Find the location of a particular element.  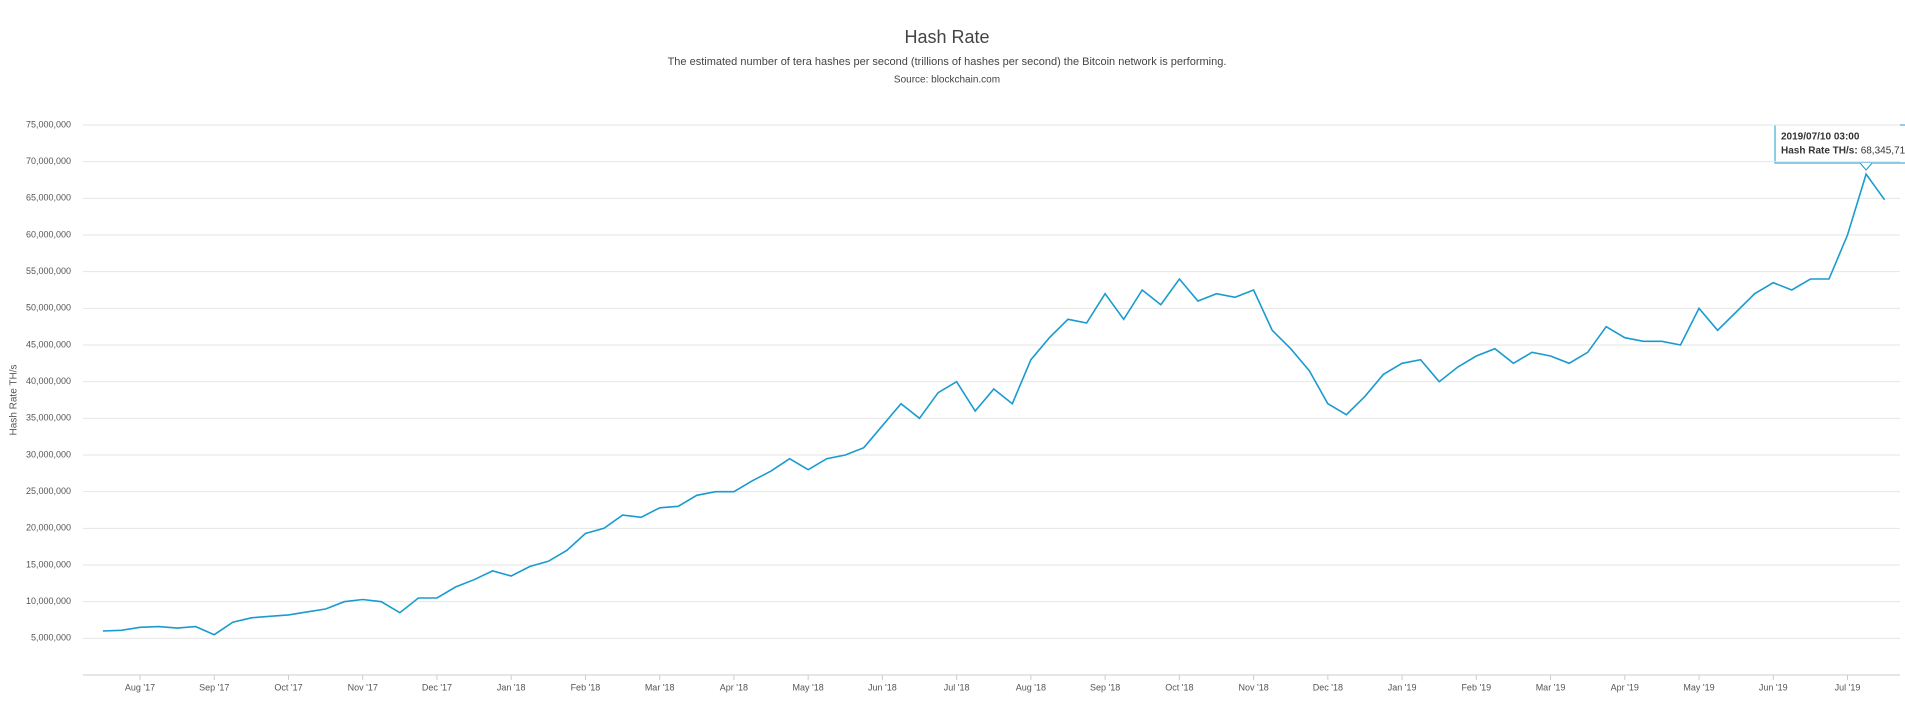

x-tick-label: Jan '19 is located at coordinates (1402, 687).